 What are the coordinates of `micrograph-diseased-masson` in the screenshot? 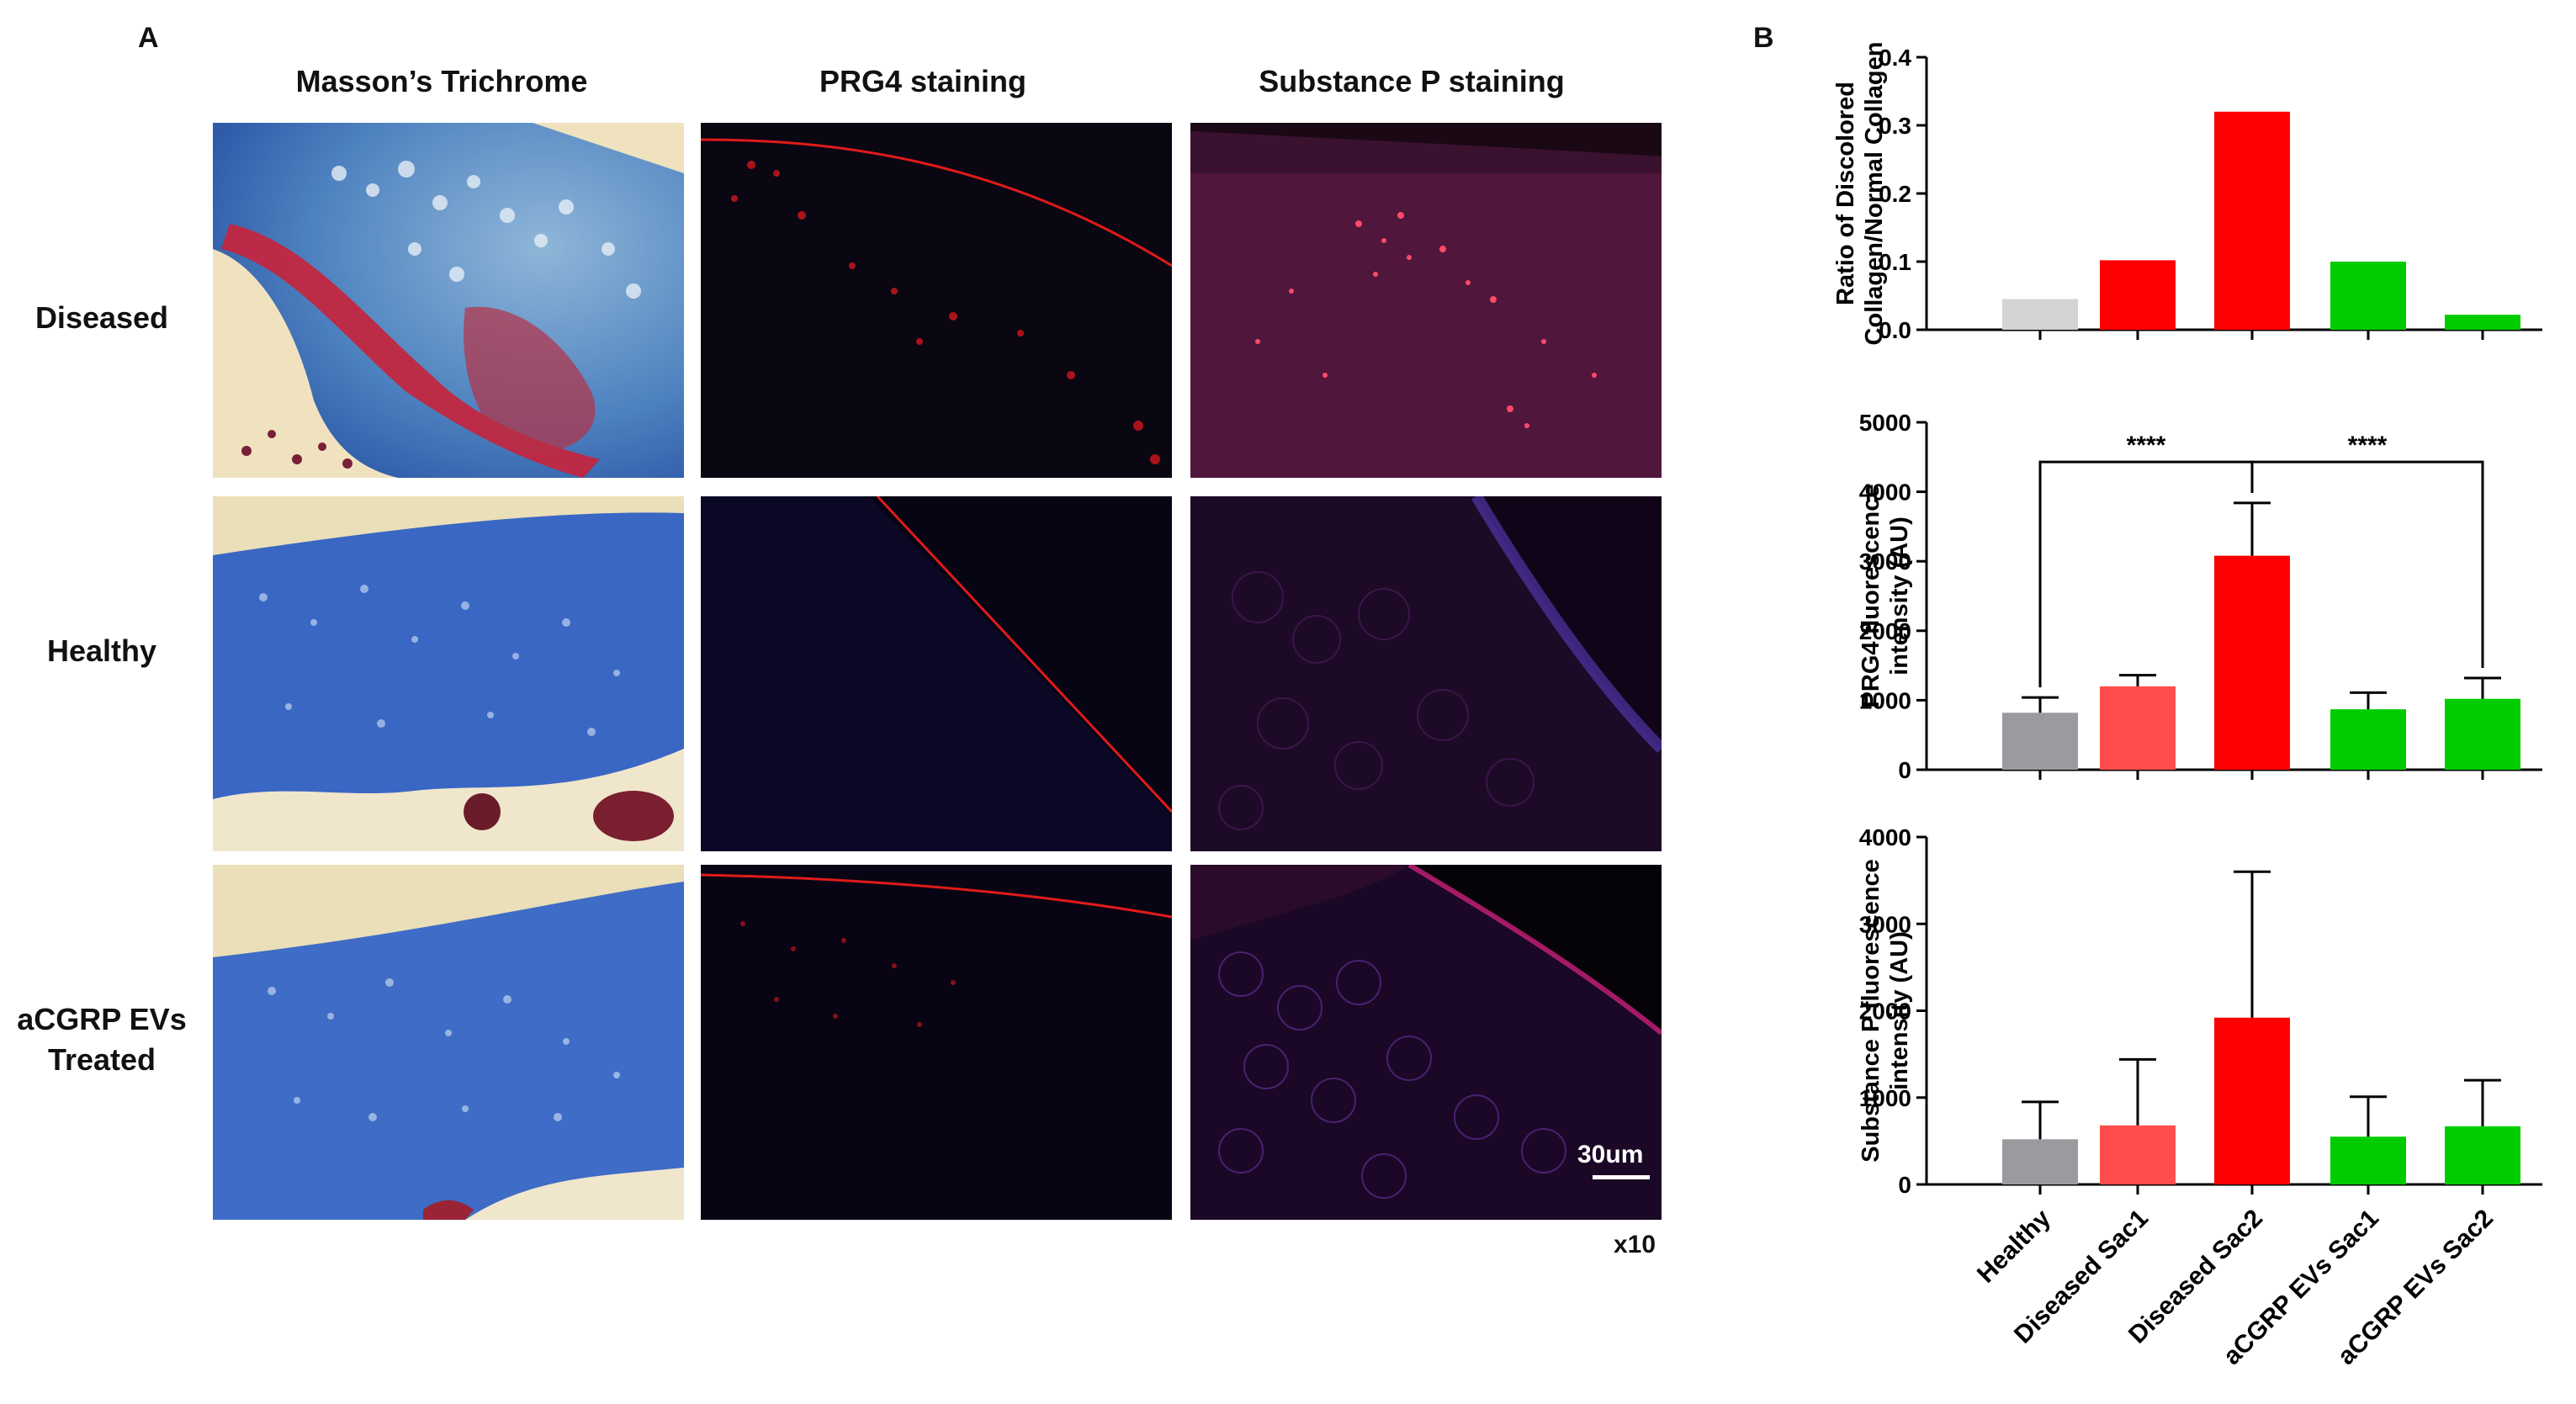 It's located at (448, 300).